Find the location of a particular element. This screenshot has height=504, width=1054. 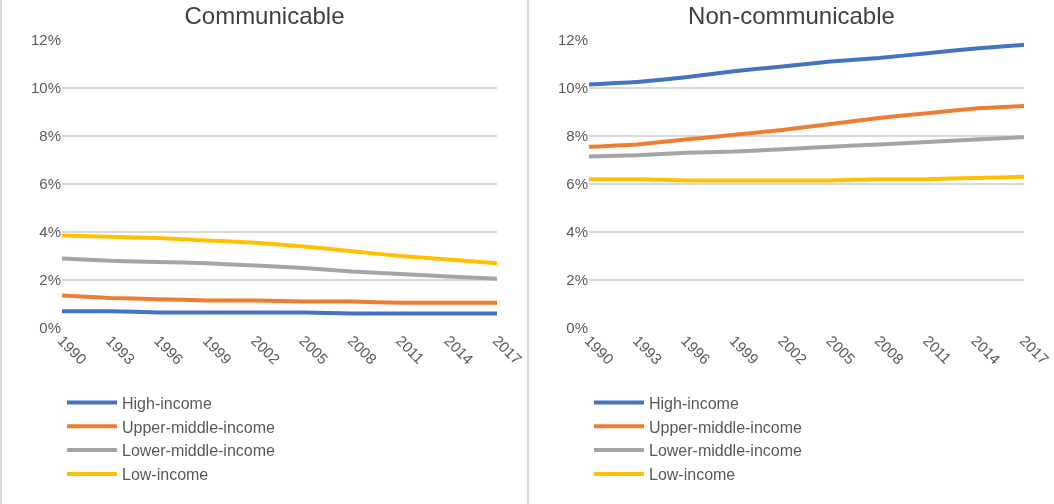

chart-title: Communicable is located at coordinates (264, 16).